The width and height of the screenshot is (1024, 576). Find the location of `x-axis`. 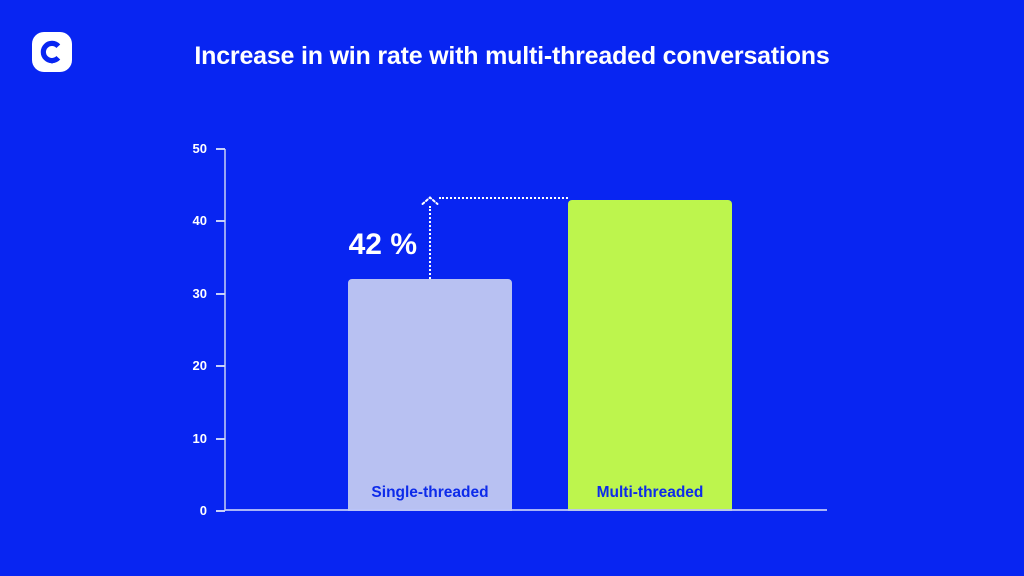

x-axis is located at coordinates (526, 510).